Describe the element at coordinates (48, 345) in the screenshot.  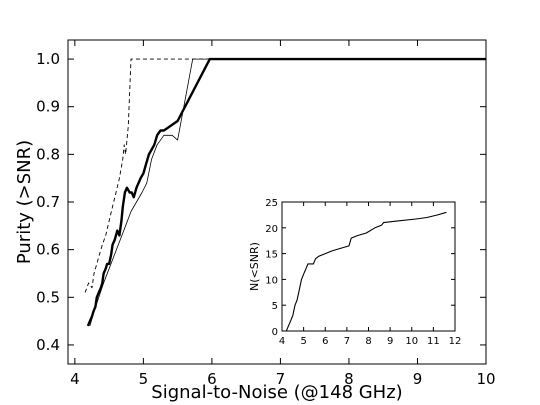
I see `main-y-tick-label: 0.4` at that location.